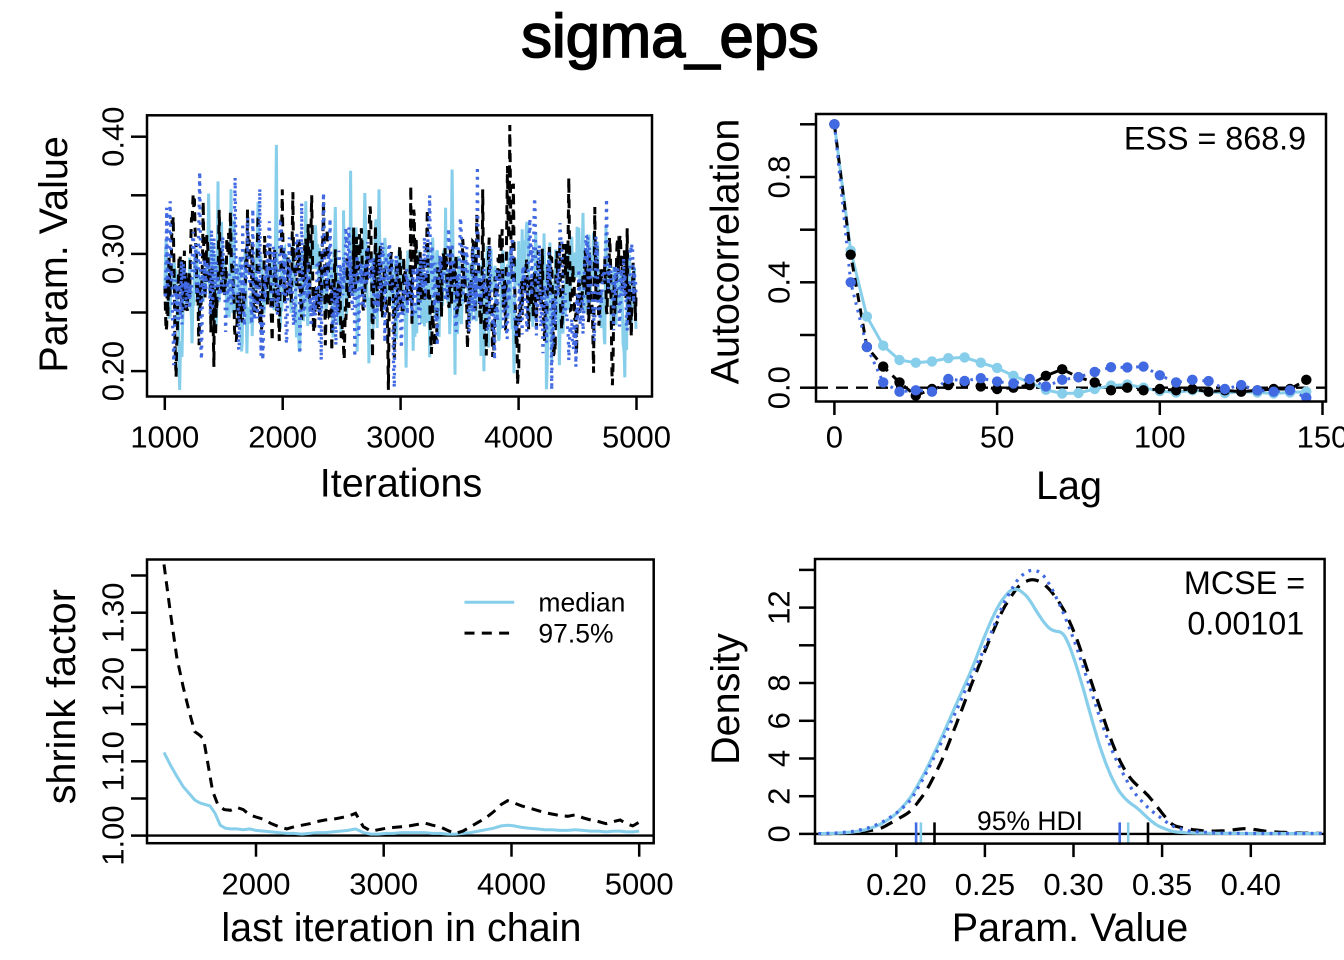  What do you see at coordinates (113, 761) in the screenshot?
I see `svg-text: 1.10` at bounding box center [113, 761].